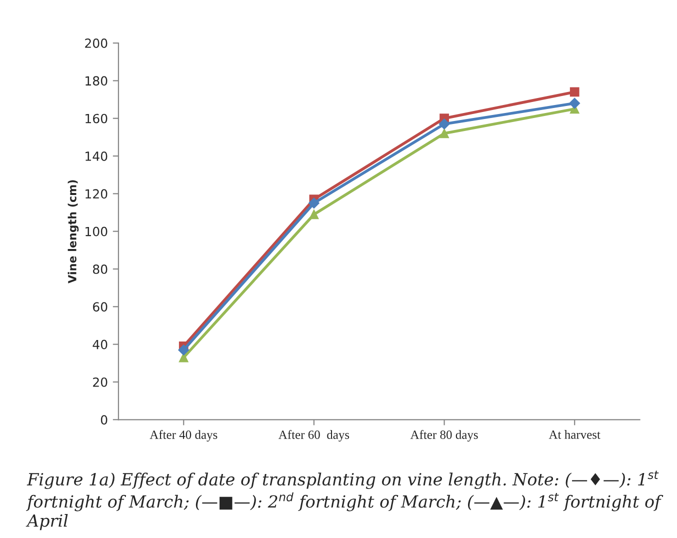 This screenshot has height=538, width=677. Describe the element at coordinates (97, 81) in the screenshot. I see `y-tick-label: 180` at that location.